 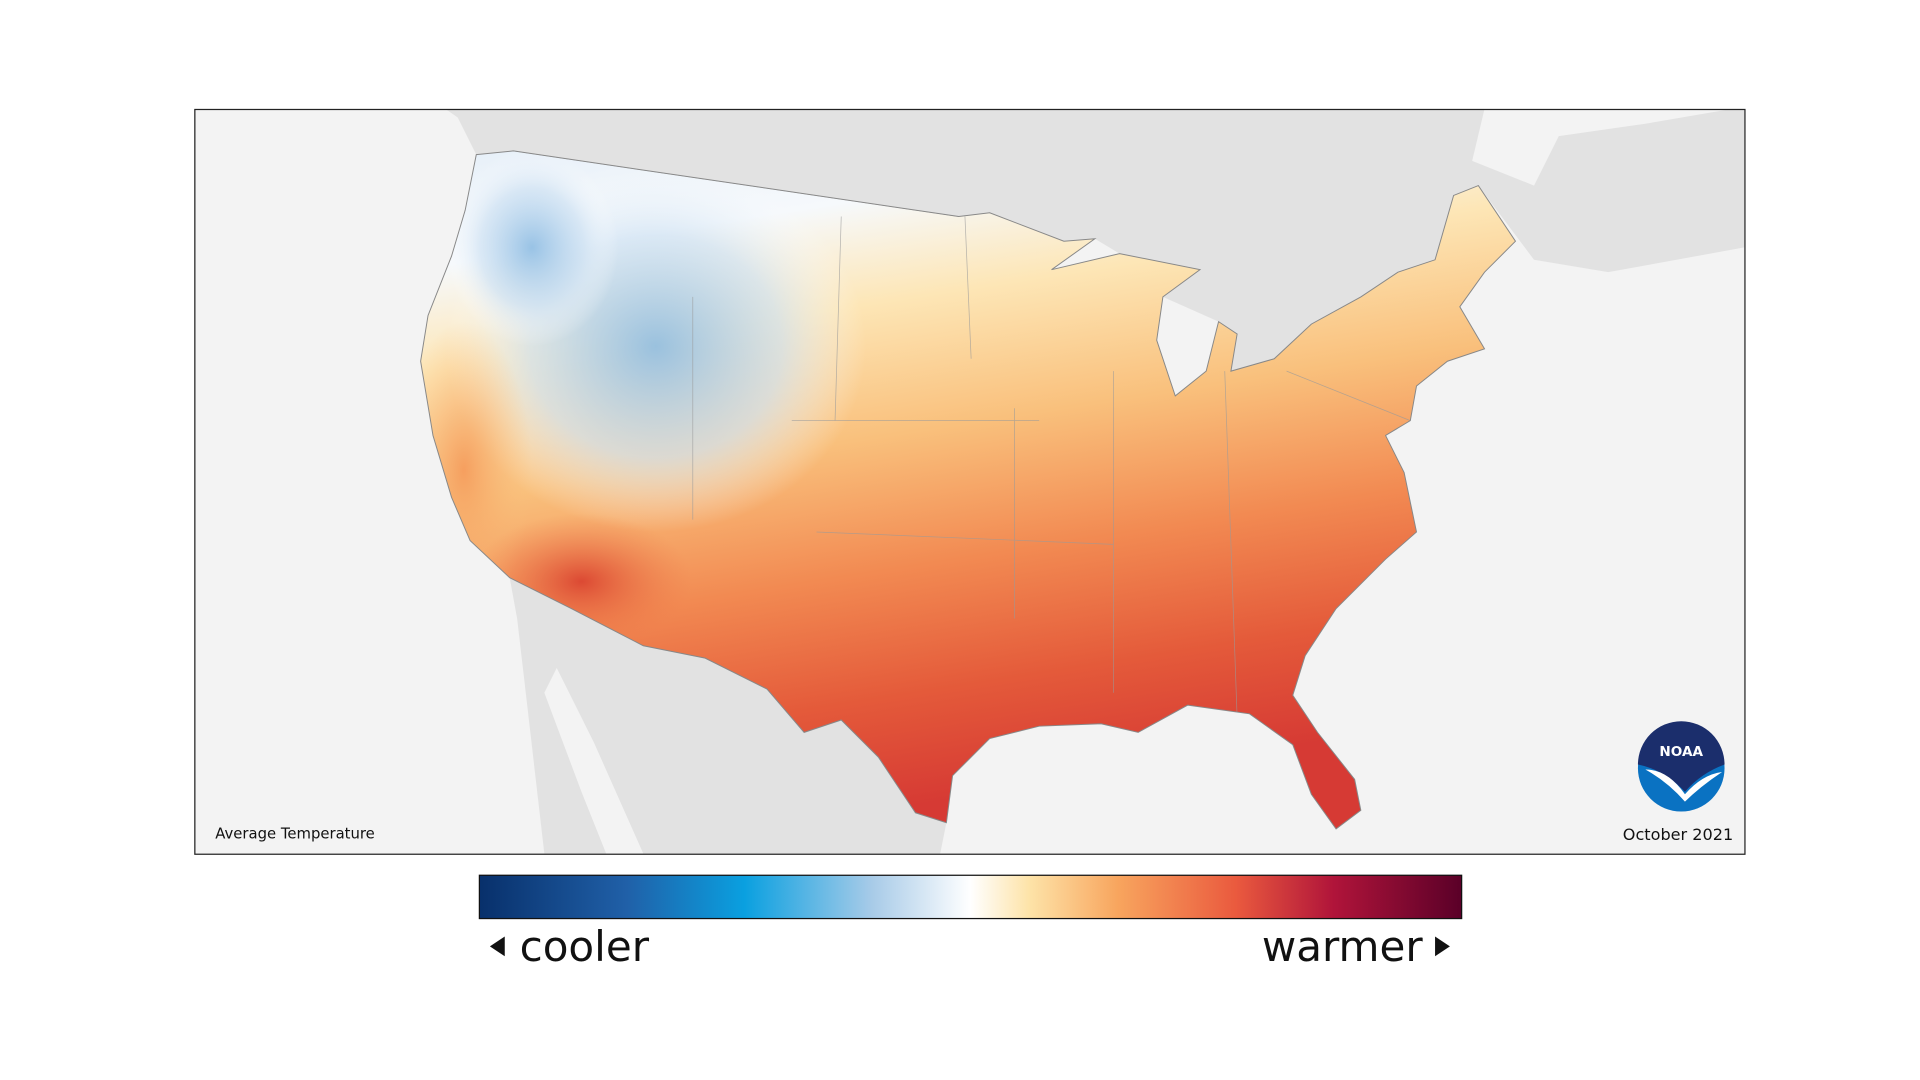 What do you see at coordinates (1681, 752) in the screenshot?
I see `logo-text: NOAA` at bounding box center [1681, 752].